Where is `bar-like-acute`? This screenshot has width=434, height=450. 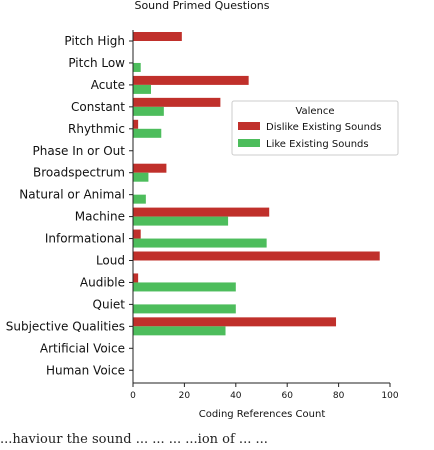 bar-like-acute is located at coordinates (142, 89).